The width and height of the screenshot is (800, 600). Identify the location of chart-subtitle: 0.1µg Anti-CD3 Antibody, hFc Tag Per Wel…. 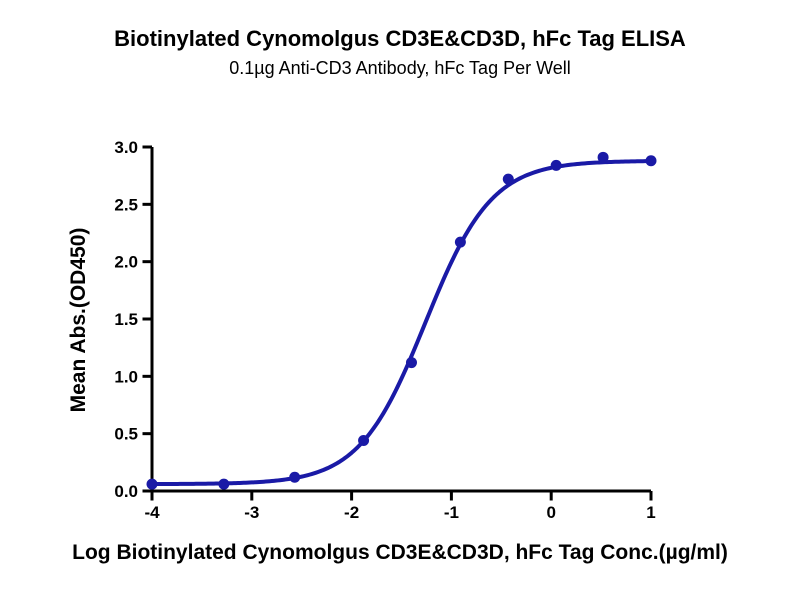
(400, 68).